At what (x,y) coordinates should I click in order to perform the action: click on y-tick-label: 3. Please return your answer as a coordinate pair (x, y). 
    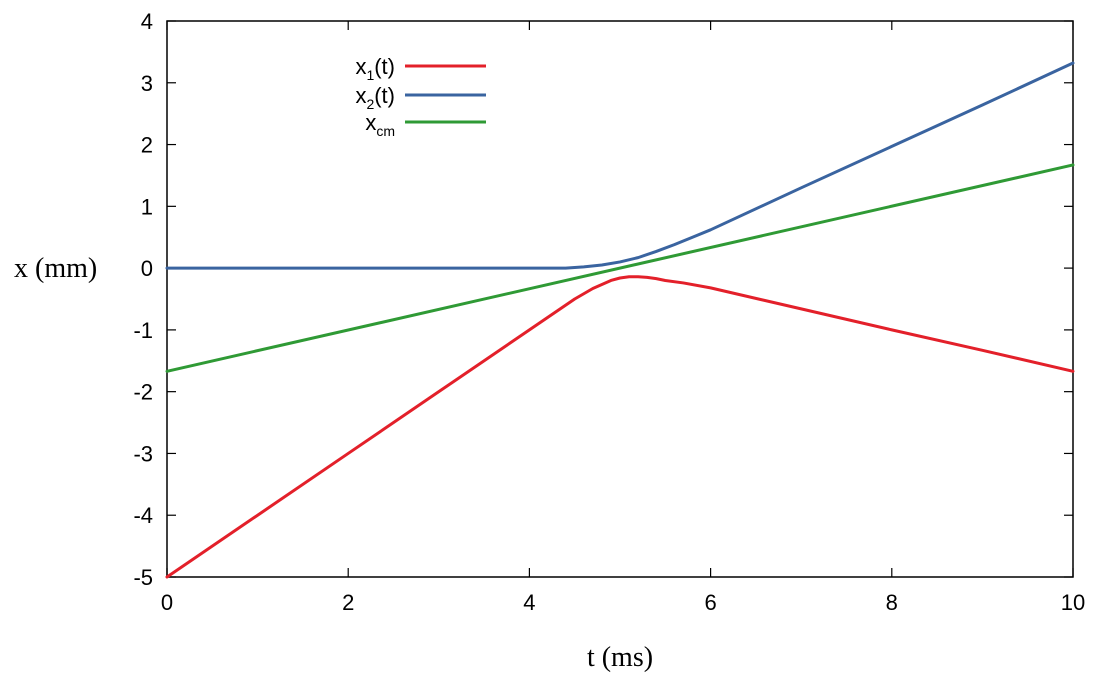
    Looking at the image, I should click on (147, 83).